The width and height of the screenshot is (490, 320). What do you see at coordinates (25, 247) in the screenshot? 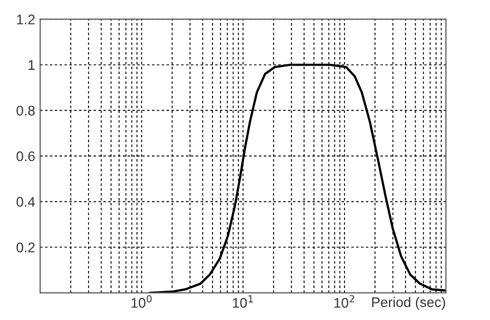
I see `y-tick-label: 0.2` at bounding box center [25, 247].